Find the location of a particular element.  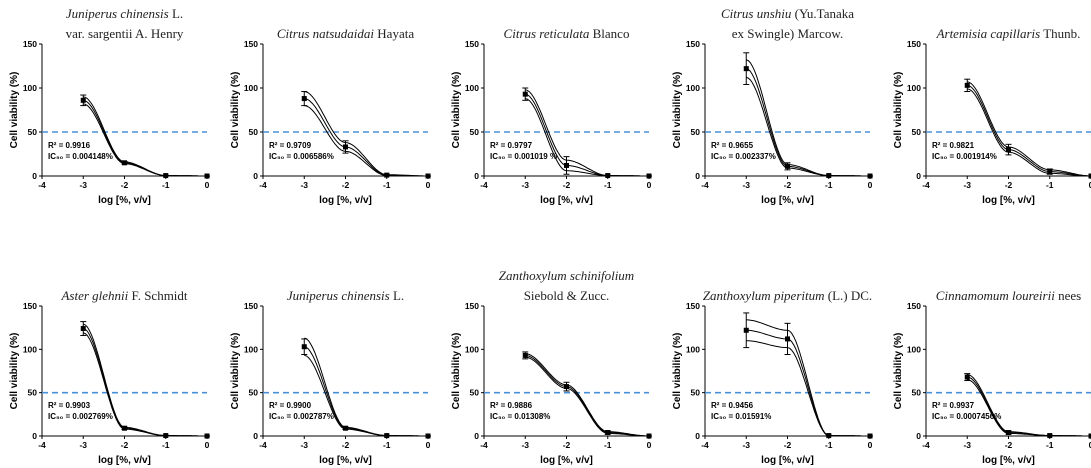

species-title: Citrus natsudaidai Hayata is located at coordinates (345, 33).